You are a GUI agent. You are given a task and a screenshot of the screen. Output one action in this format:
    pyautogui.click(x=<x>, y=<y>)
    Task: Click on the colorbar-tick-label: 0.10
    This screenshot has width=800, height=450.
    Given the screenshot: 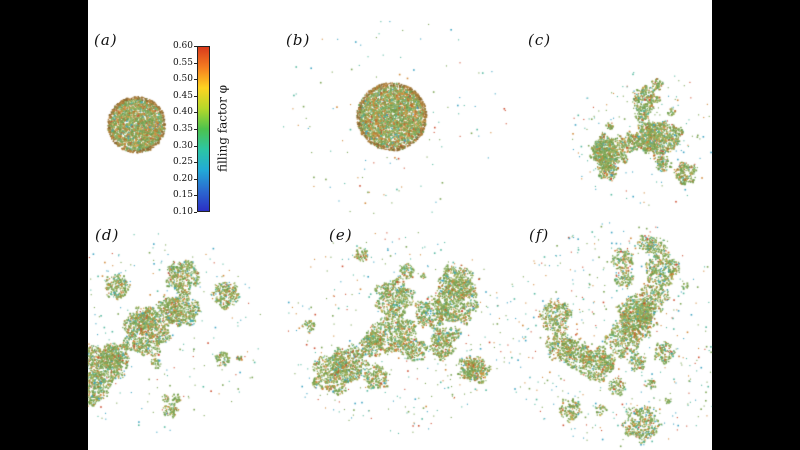 What is the action you would take?
    pyautogui.click(x=173, y=212)
    